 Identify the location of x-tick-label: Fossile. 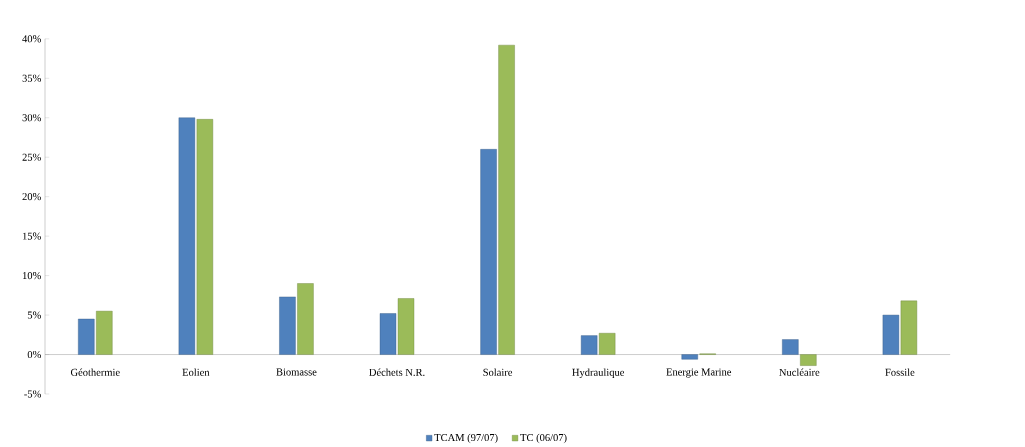
(900, 372).